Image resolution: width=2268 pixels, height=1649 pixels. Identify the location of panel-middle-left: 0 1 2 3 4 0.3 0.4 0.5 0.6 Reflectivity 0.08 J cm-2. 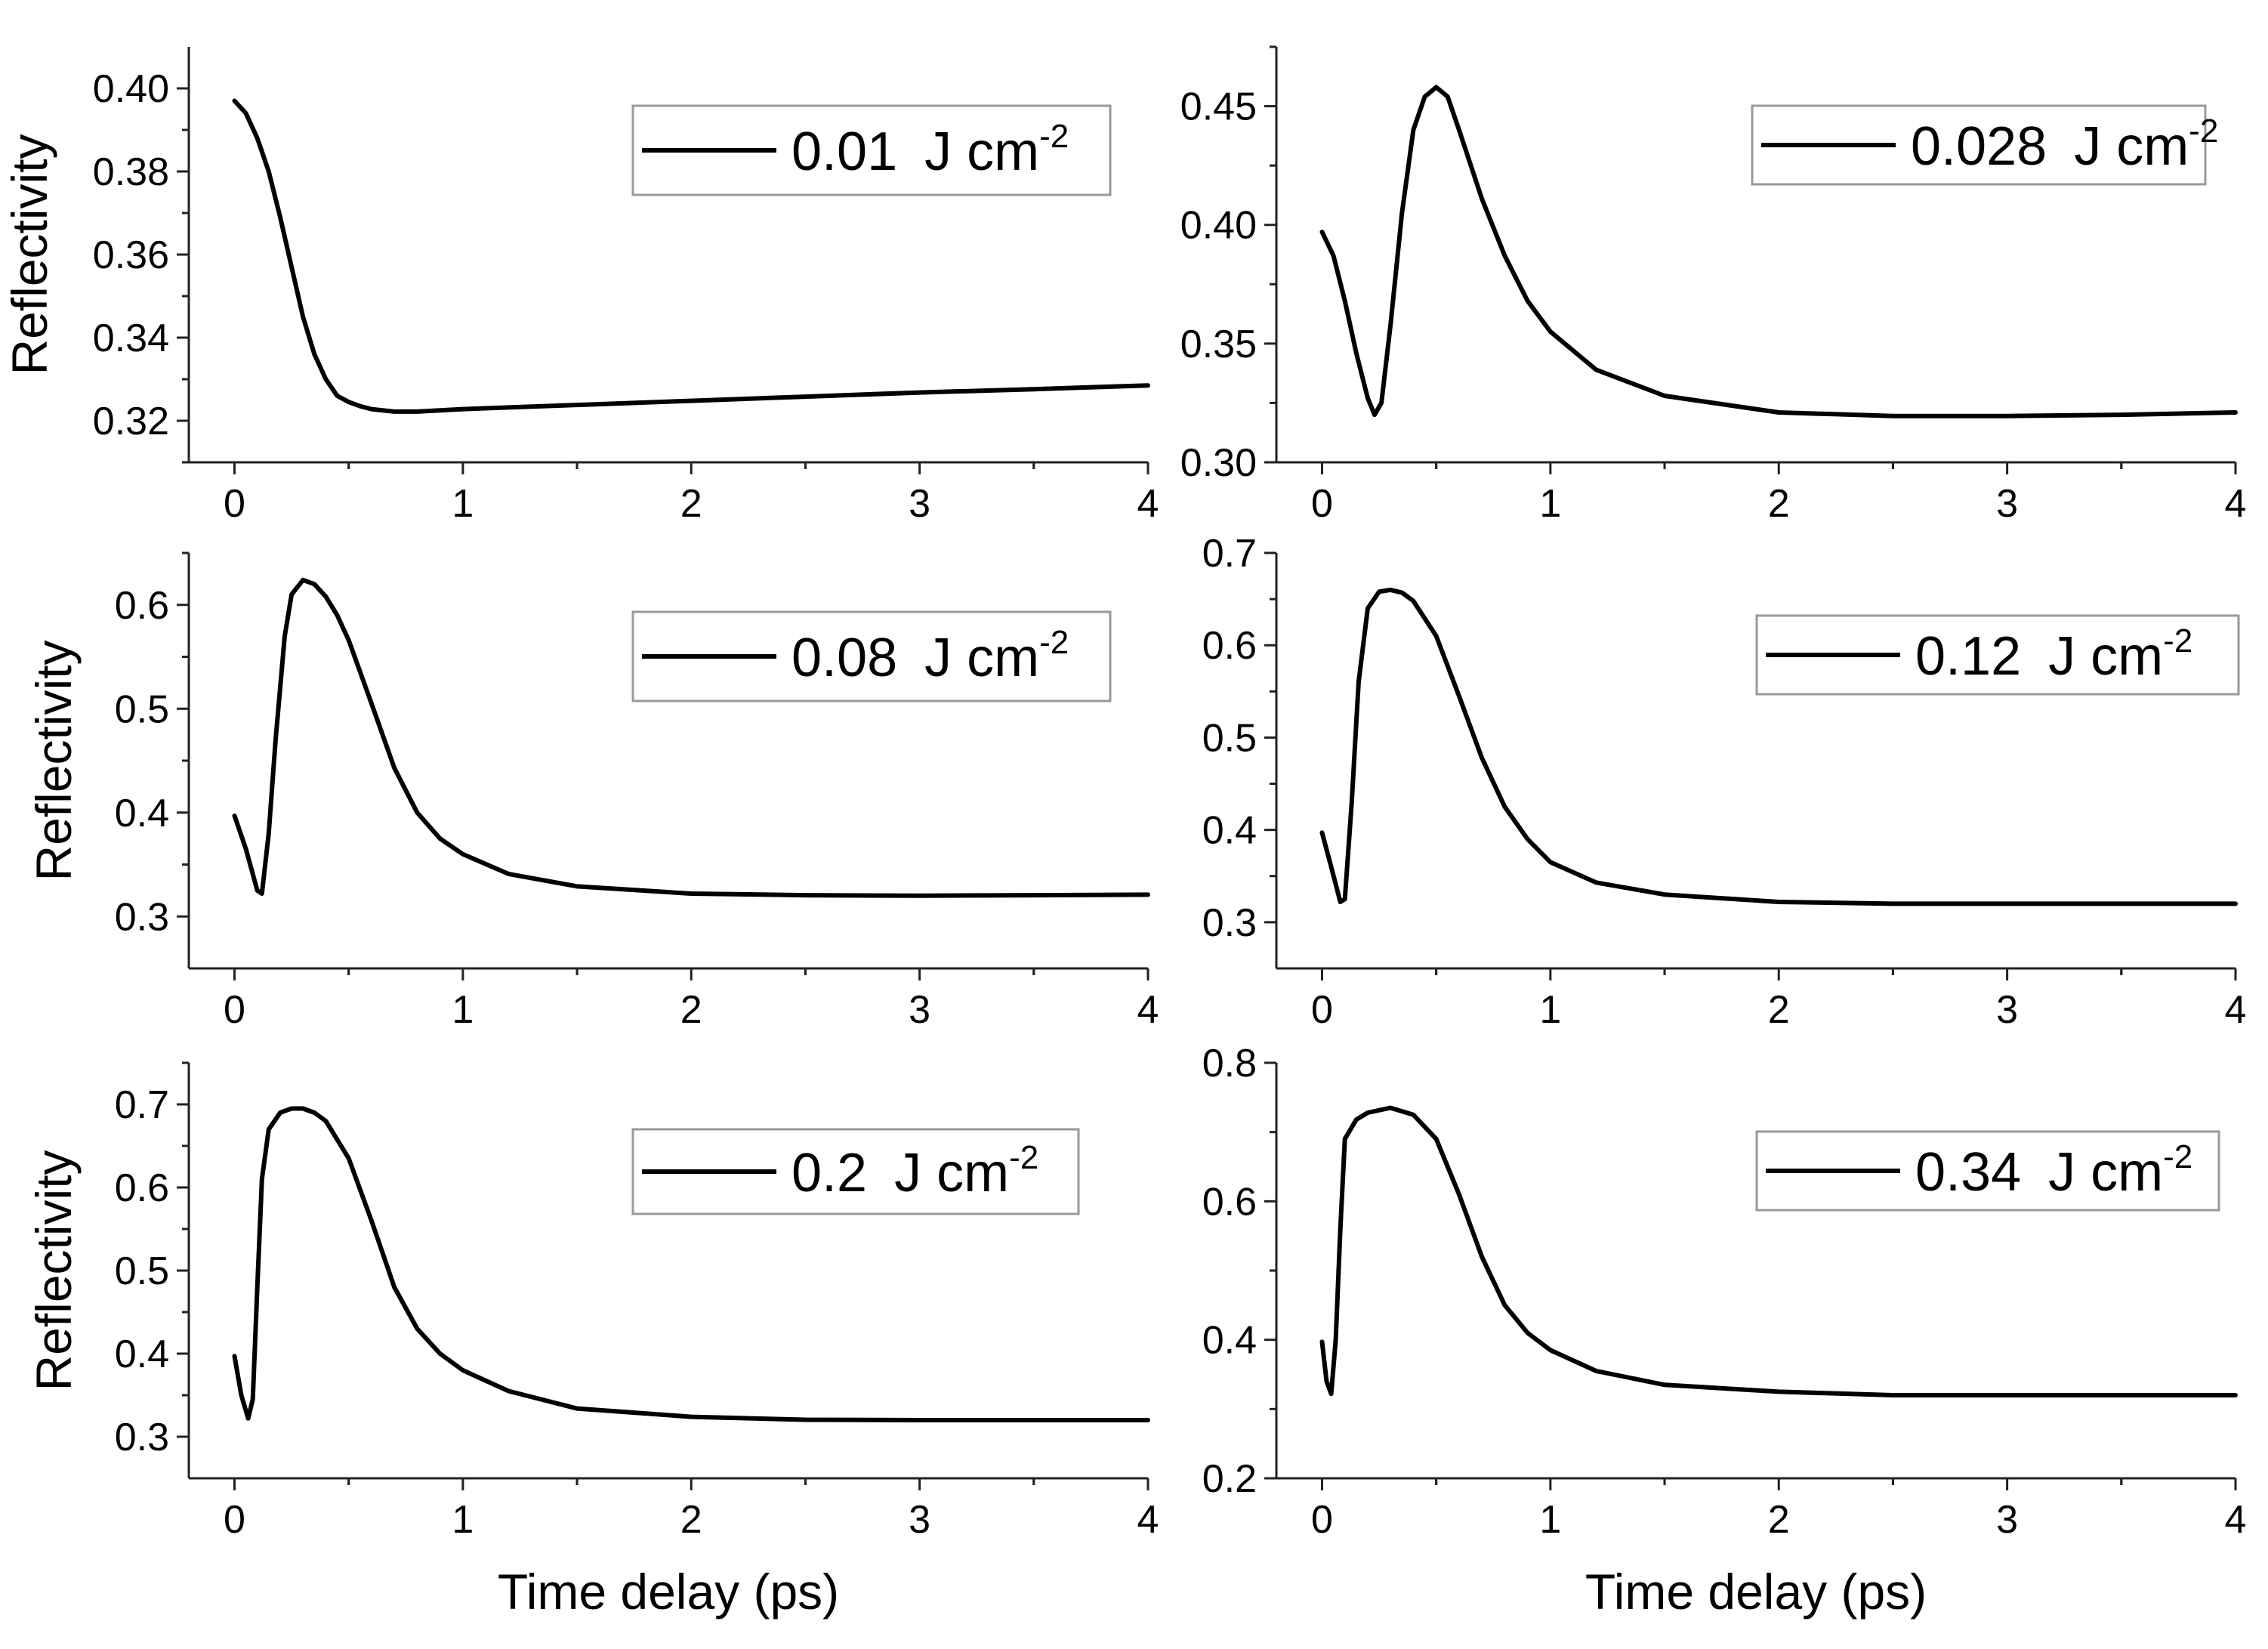
(592, 791).